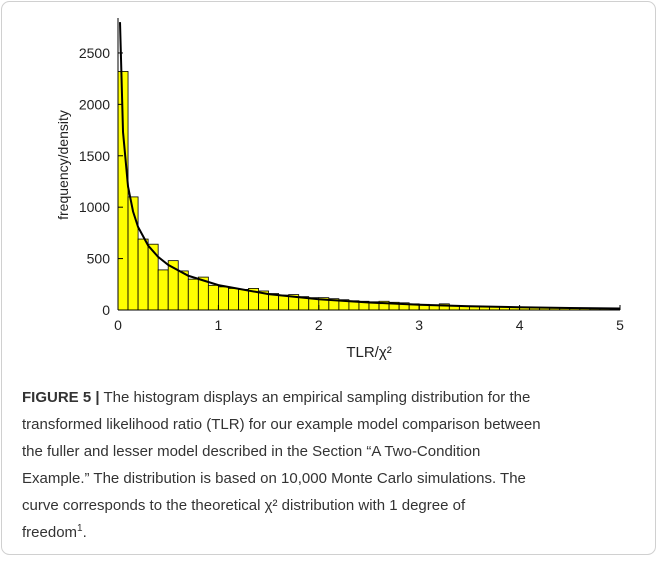  What do you see at coordinates (368, 352) in the screenshot?
I see `x-axis-label: TLR/χ²` at bounding box center [368, 352].